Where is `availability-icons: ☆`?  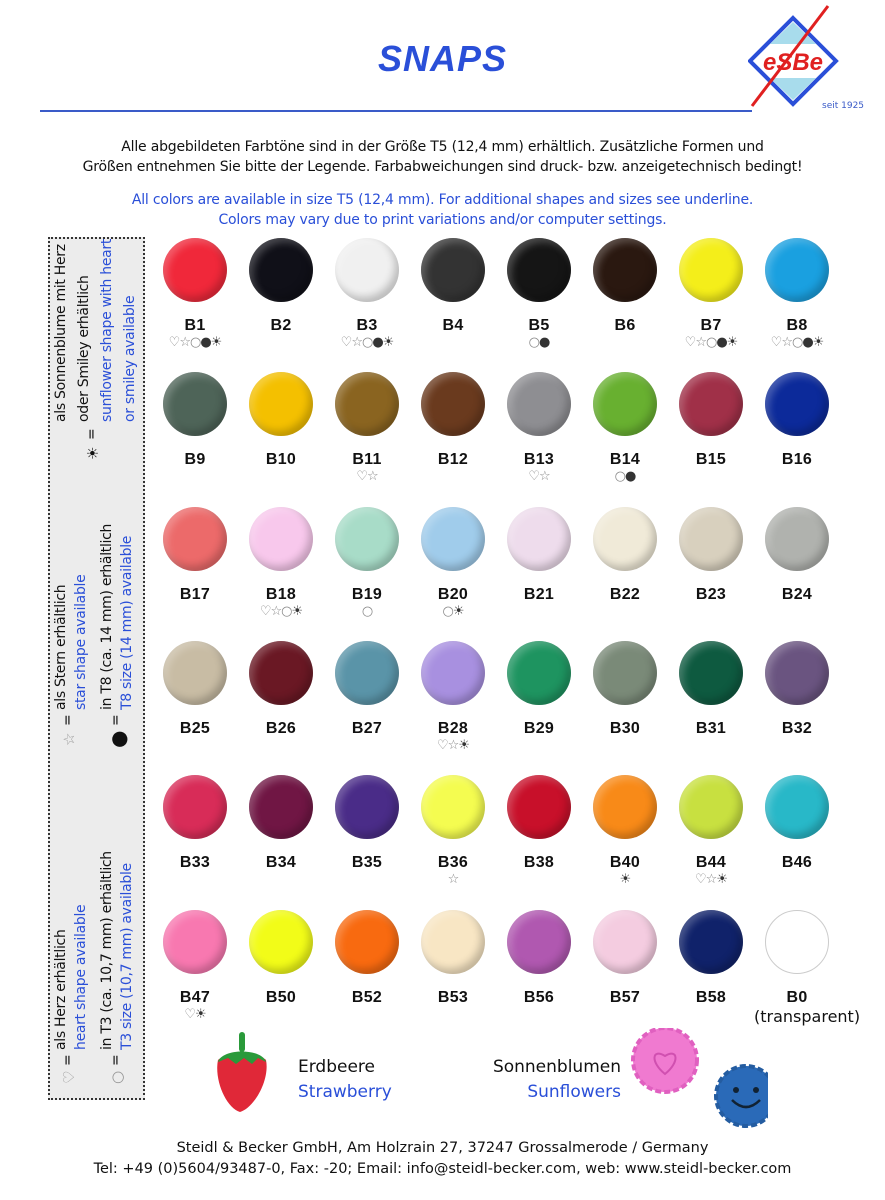 availability-icons: ☆ is located at coordinates (453, 880).